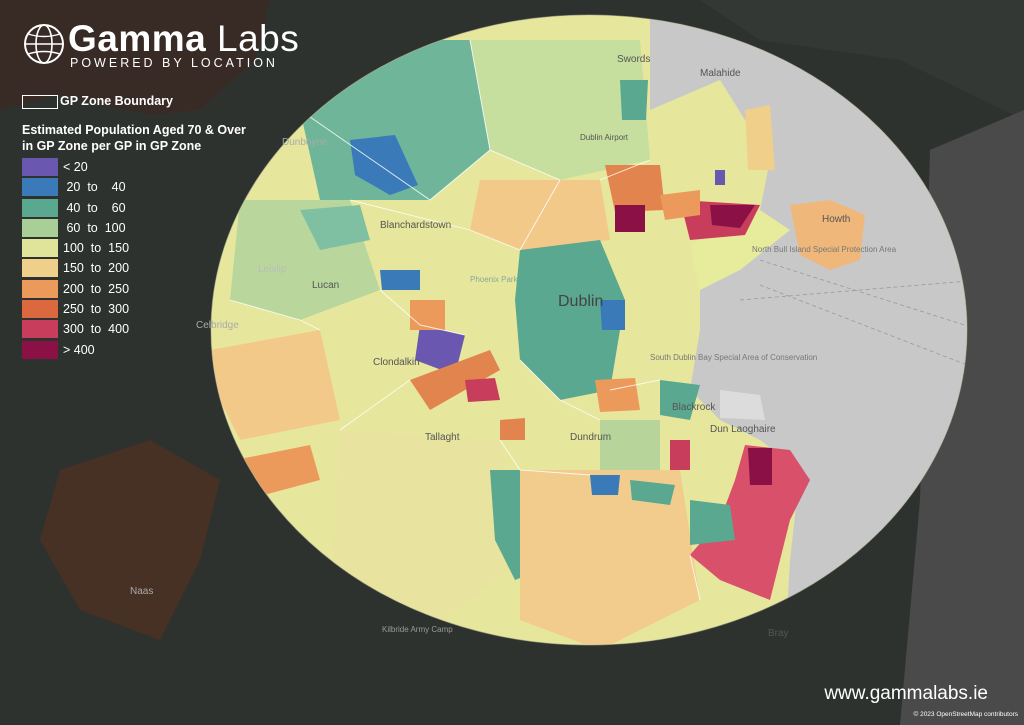  What do you see at coordinates (40, 102) in the screenshot?
I see `boundary-swatch` at bounding box center [40, 102].